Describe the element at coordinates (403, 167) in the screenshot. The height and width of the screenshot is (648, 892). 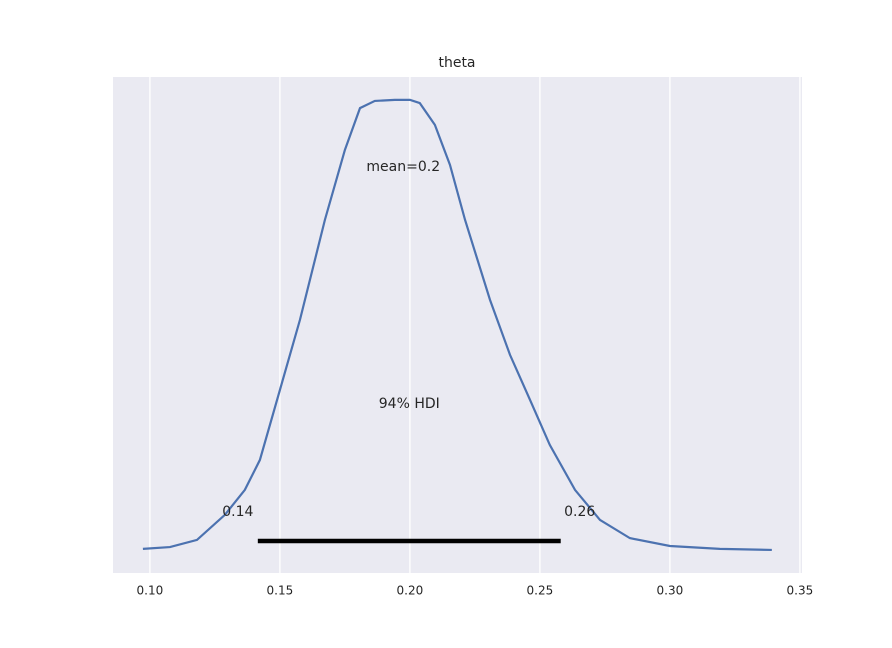
I see `mean-label: mean=0.2` at that location.